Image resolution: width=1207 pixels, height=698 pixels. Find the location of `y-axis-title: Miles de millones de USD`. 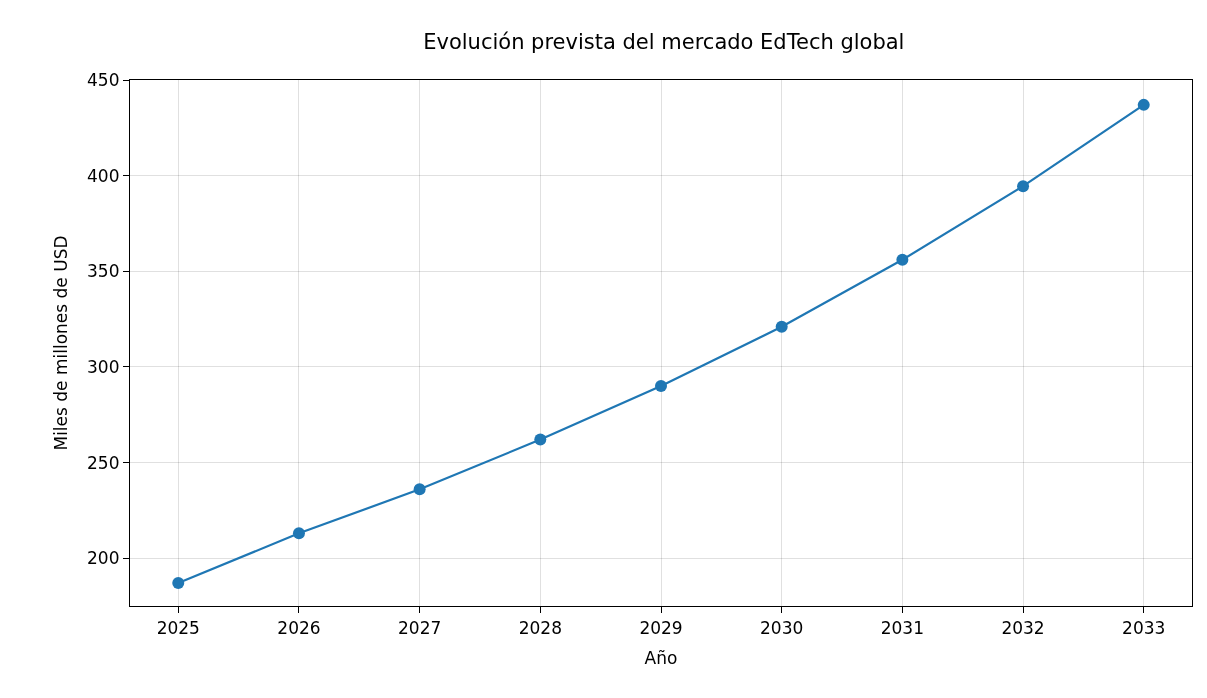

y-axis-title: Miles de millones de USD is located at coordinates (60, 343).